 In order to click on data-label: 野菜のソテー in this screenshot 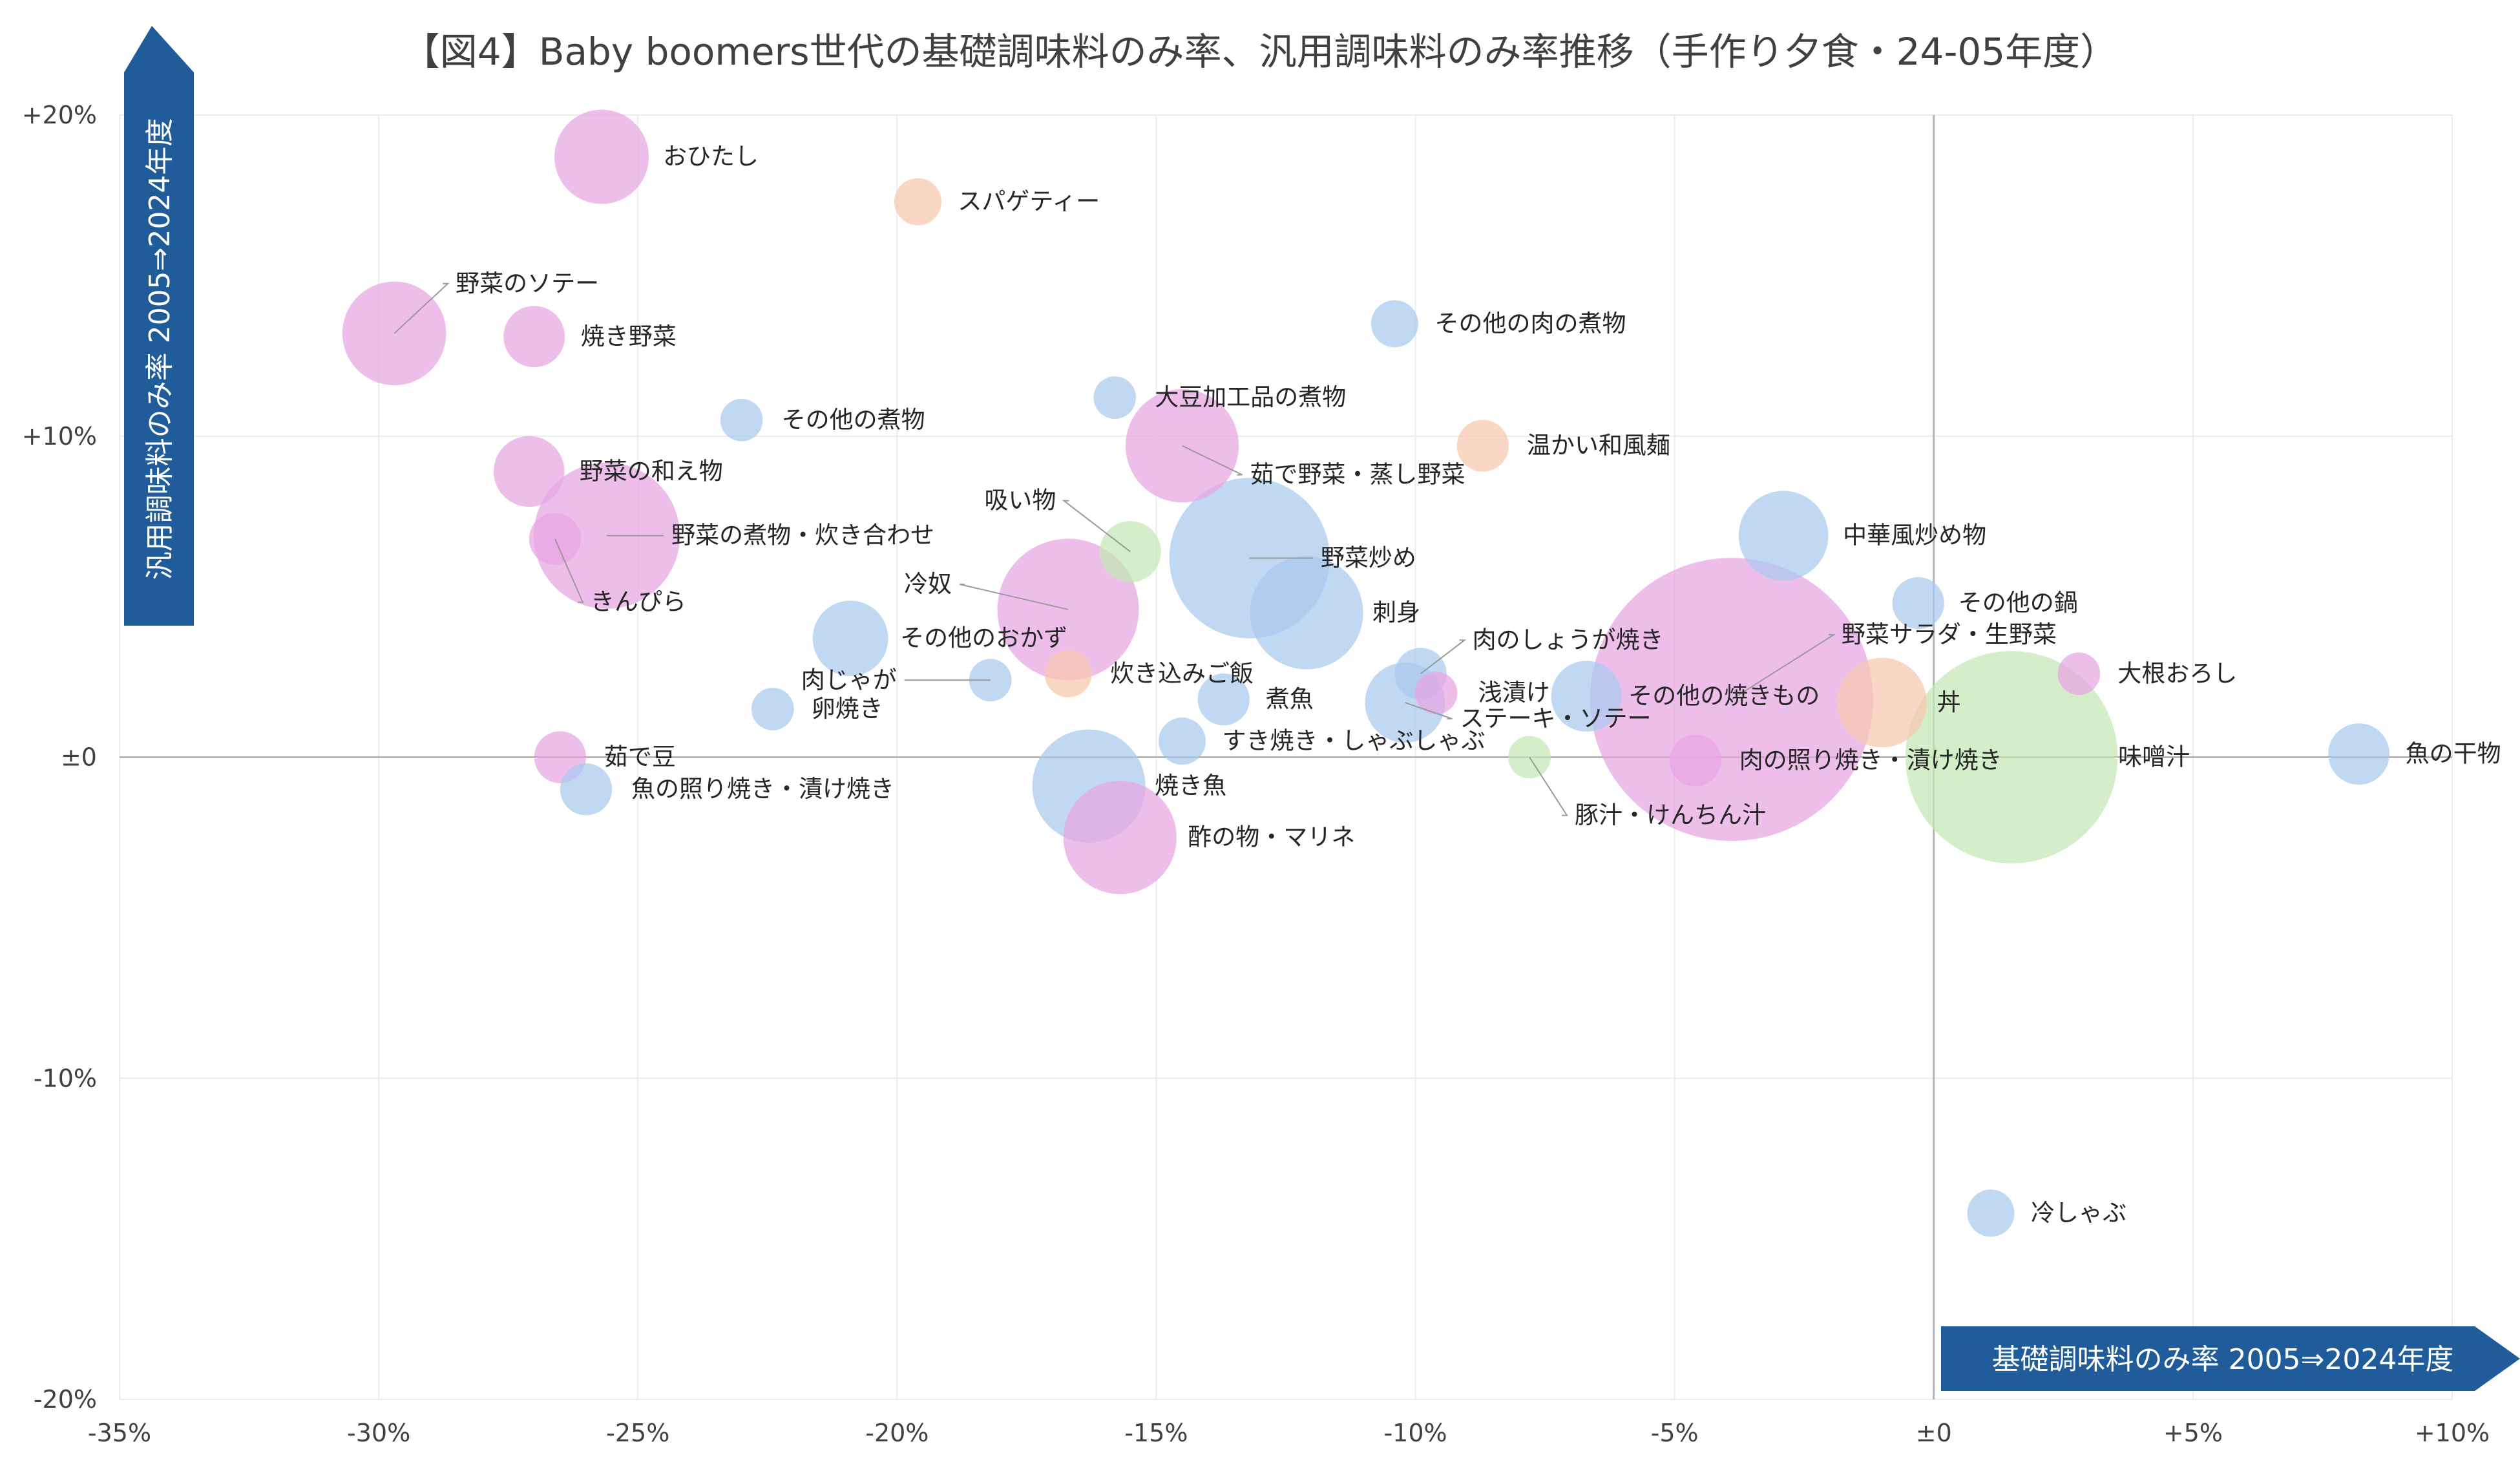, I will do `click(527, 283)`.